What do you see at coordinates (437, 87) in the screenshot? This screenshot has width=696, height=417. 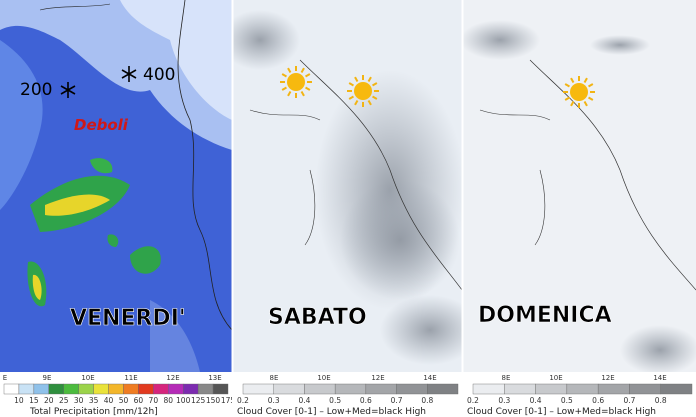 I see `suns` at bounding box center [437, 87].